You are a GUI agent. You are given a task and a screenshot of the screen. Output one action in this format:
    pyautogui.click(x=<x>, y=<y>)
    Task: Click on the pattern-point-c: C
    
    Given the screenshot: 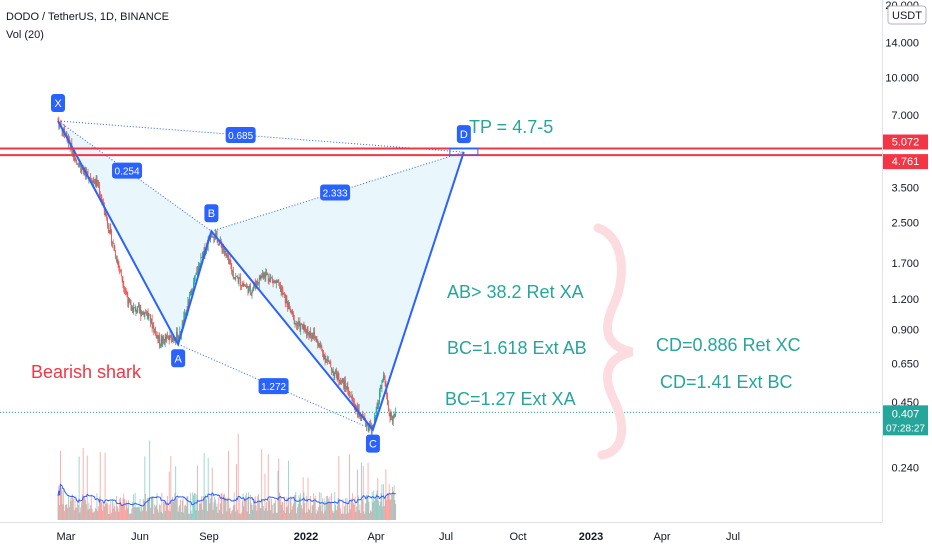 What is the action you would take?
    pyautogui.click(x=372, y=443)
    